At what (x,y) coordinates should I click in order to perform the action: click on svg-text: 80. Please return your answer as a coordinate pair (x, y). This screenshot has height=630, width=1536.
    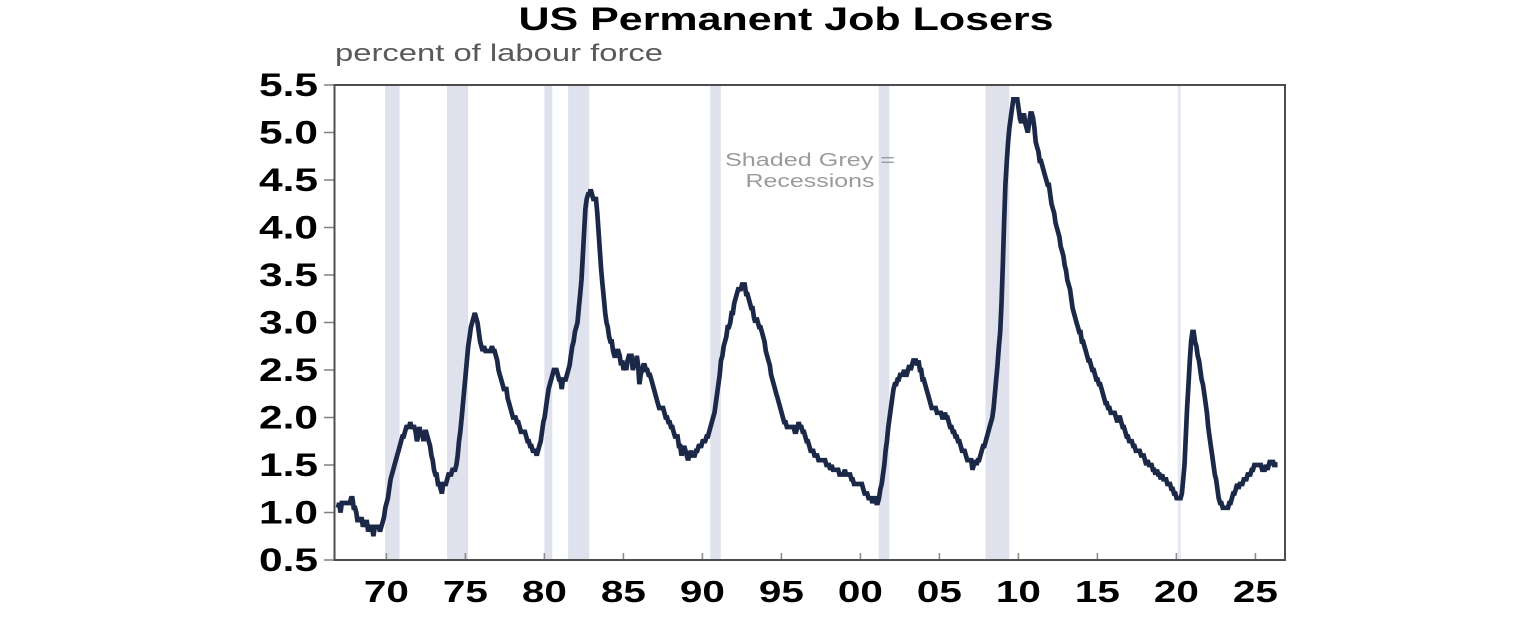
    Looking at the image, I should click on (544, 591).